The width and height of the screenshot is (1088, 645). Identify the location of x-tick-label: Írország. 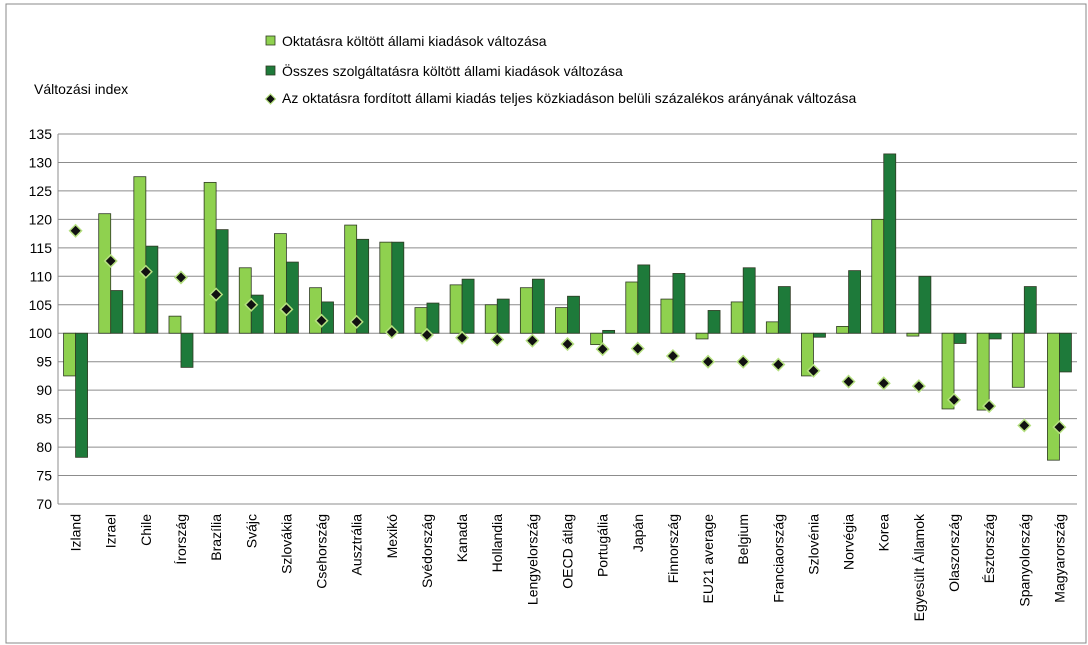
(181, 539).